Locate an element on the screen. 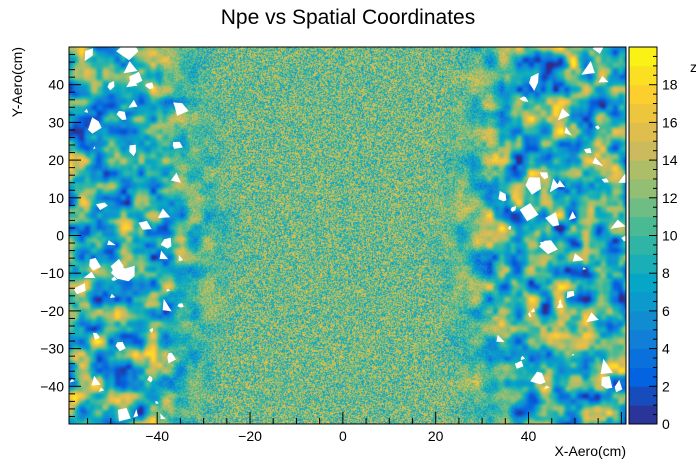 The image size is (696, 472). x-tick-label: 40 is located at coordinates (529, 436).